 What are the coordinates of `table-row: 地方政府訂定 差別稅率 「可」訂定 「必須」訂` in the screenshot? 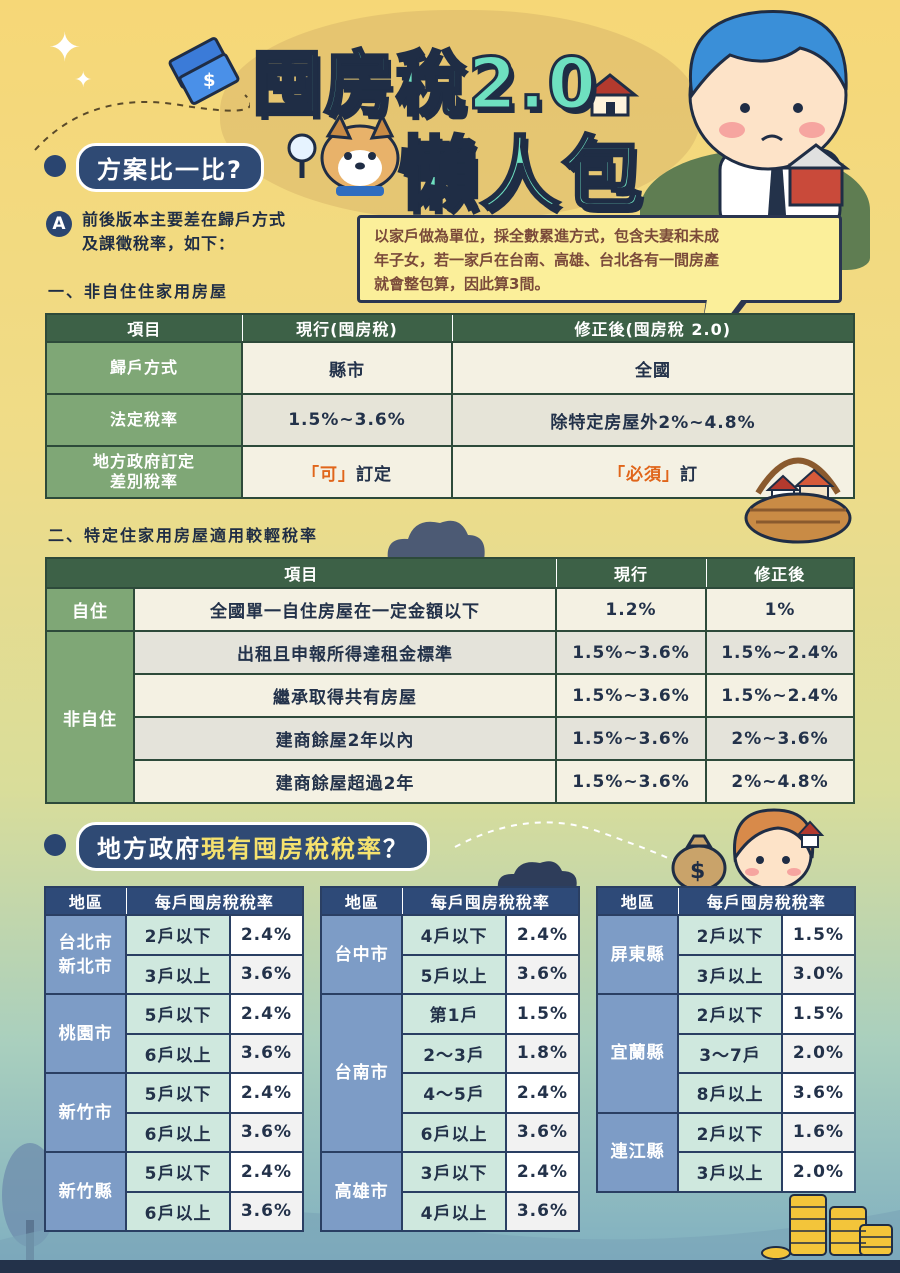 It's located at (450, 472).